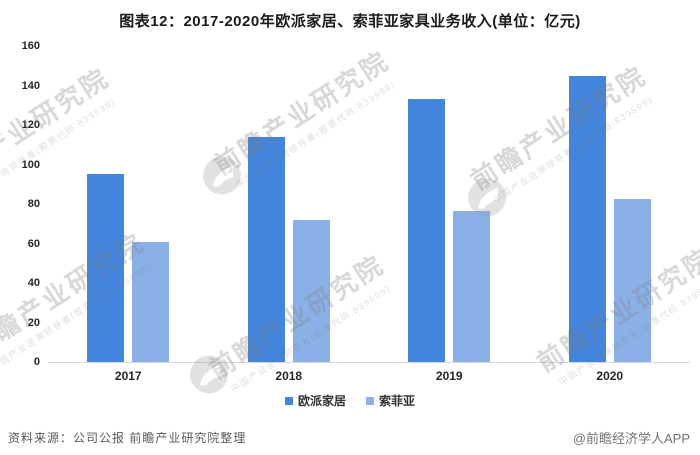  I want to click on x-tick-label: 2020, so click(610, 376).